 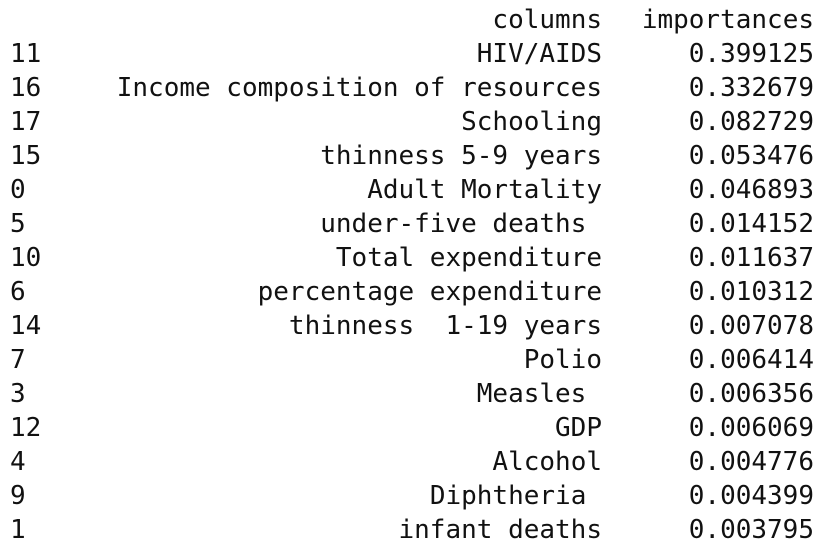 What do you see at coordinates (751, 88) in the screenshot?
I see `importance-value: 0.332679` at bounding box center [751, 88].